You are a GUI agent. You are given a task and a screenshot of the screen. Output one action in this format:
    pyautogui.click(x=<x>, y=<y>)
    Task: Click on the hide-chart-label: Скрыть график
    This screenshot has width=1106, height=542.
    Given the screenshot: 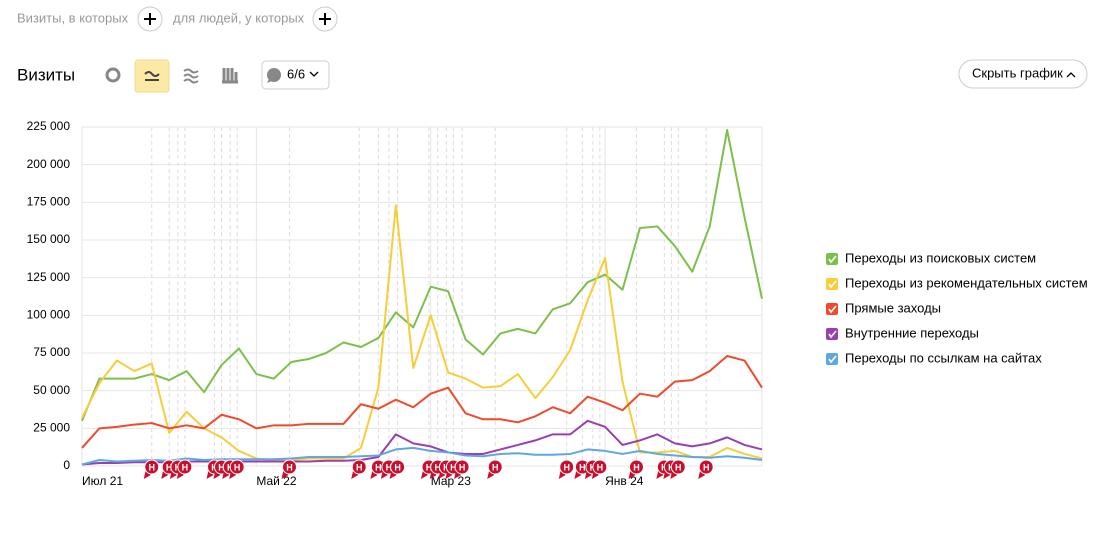 What is the action you would take?
    pyautogui.click(x=1017, y=72)
    